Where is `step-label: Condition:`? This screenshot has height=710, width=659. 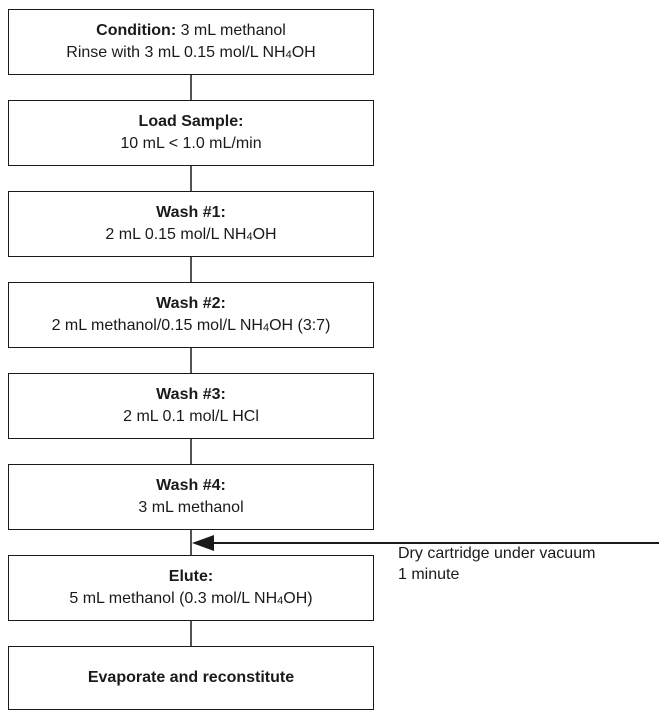
step-label: Condition: is located at coordinates (136, 30).